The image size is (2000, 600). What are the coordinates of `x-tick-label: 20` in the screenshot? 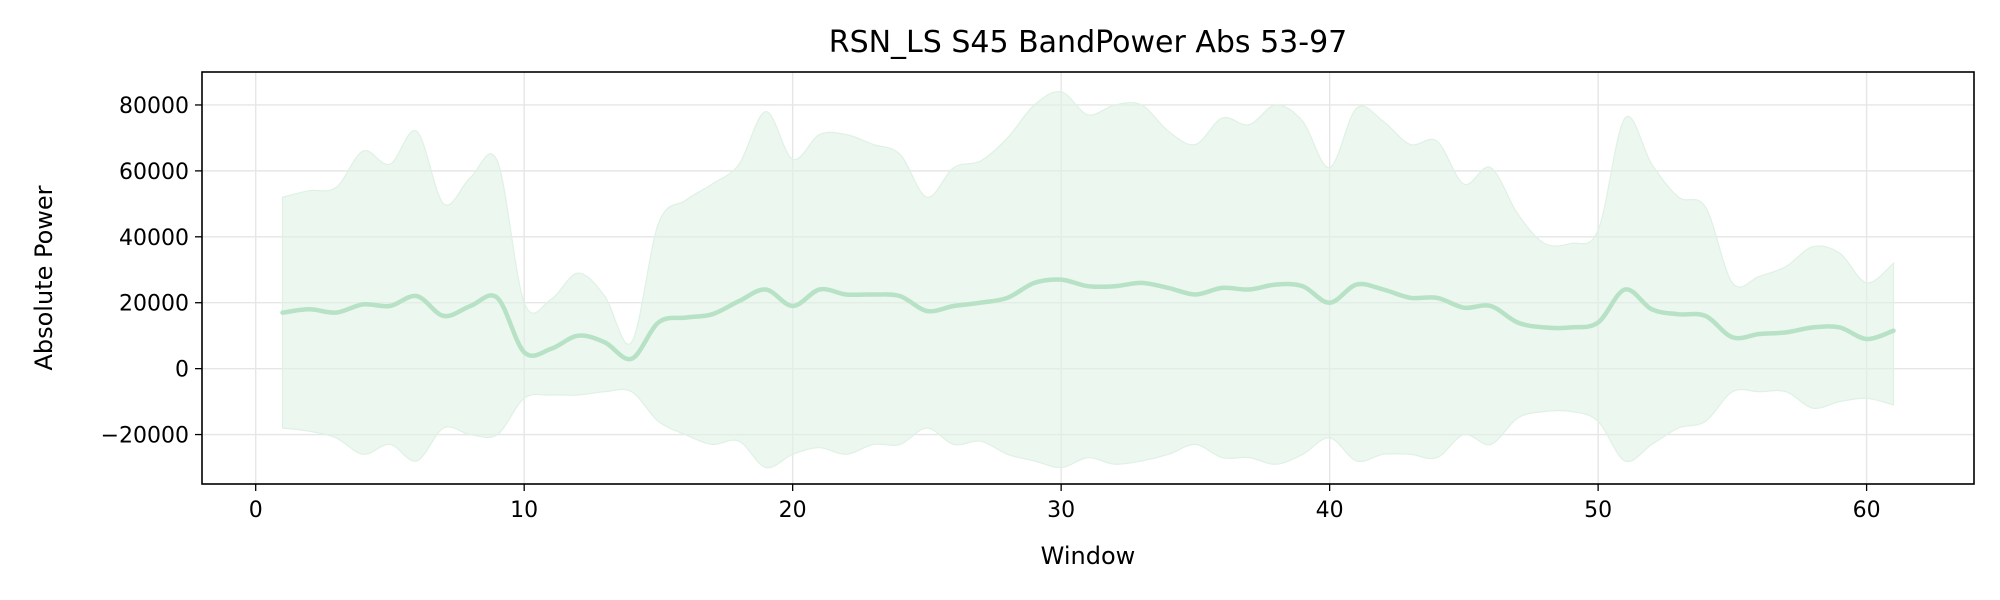 It's located at (793, 510).